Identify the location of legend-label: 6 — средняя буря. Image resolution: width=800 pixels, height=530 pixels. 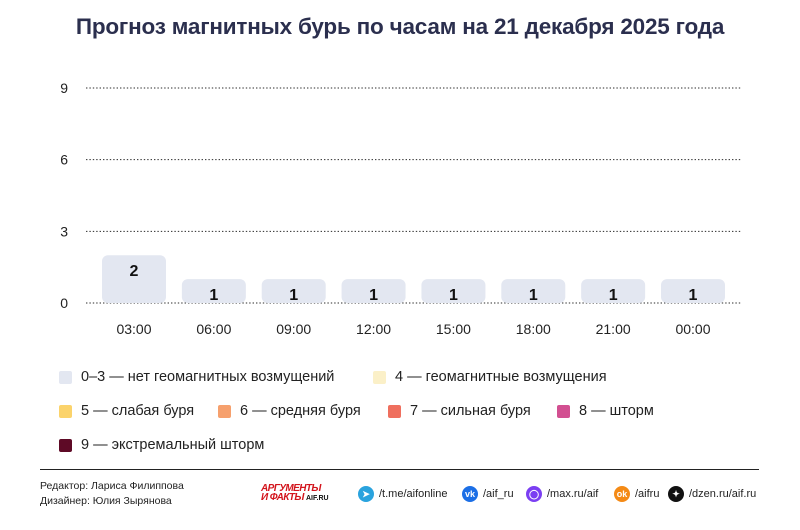
(300, 411).